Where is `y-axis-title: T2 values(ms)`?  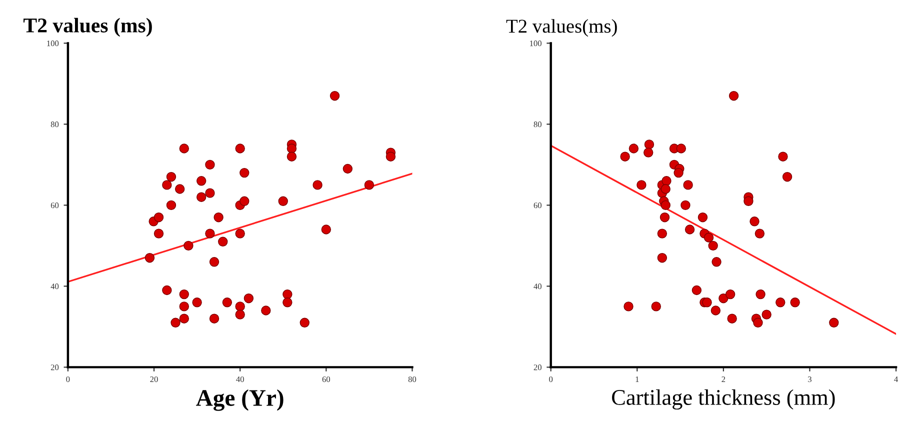
y-axis-title: T2 values(ms) is located at coordinates (561, 28).